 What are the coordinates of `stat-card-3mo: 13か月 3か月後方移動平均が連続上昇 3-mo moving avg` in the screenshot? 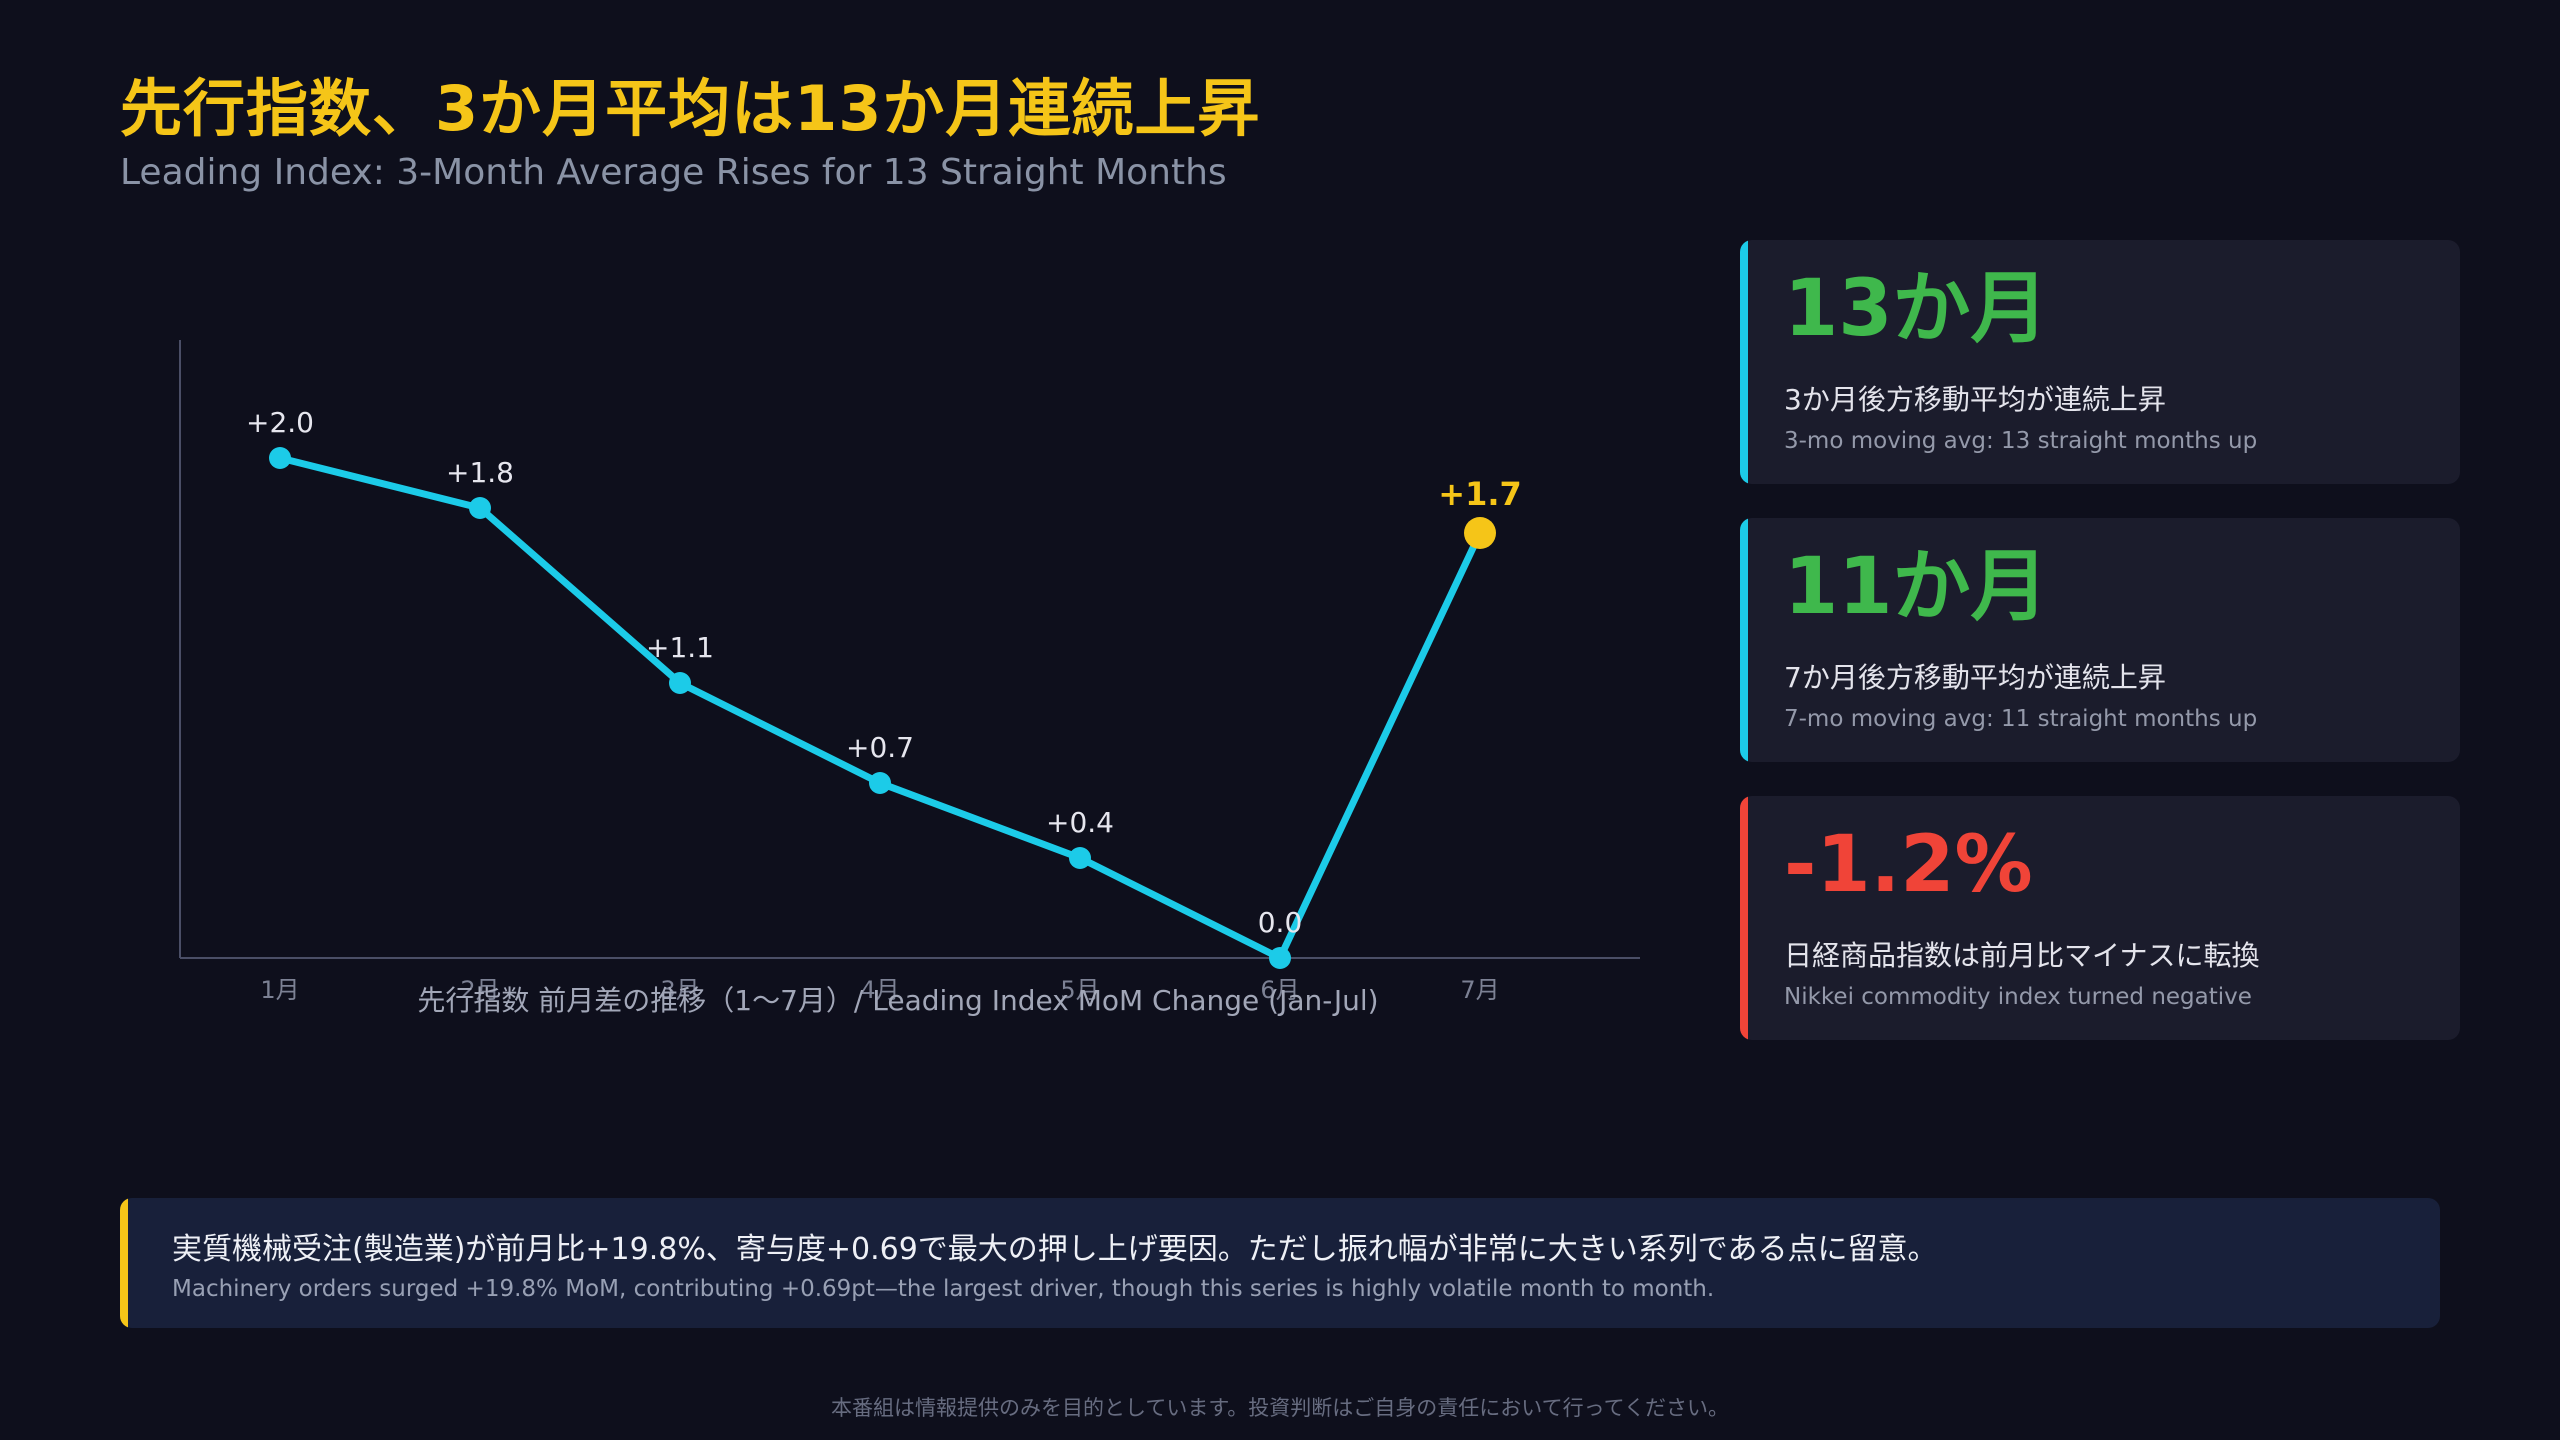 It's located at (2100, 362).